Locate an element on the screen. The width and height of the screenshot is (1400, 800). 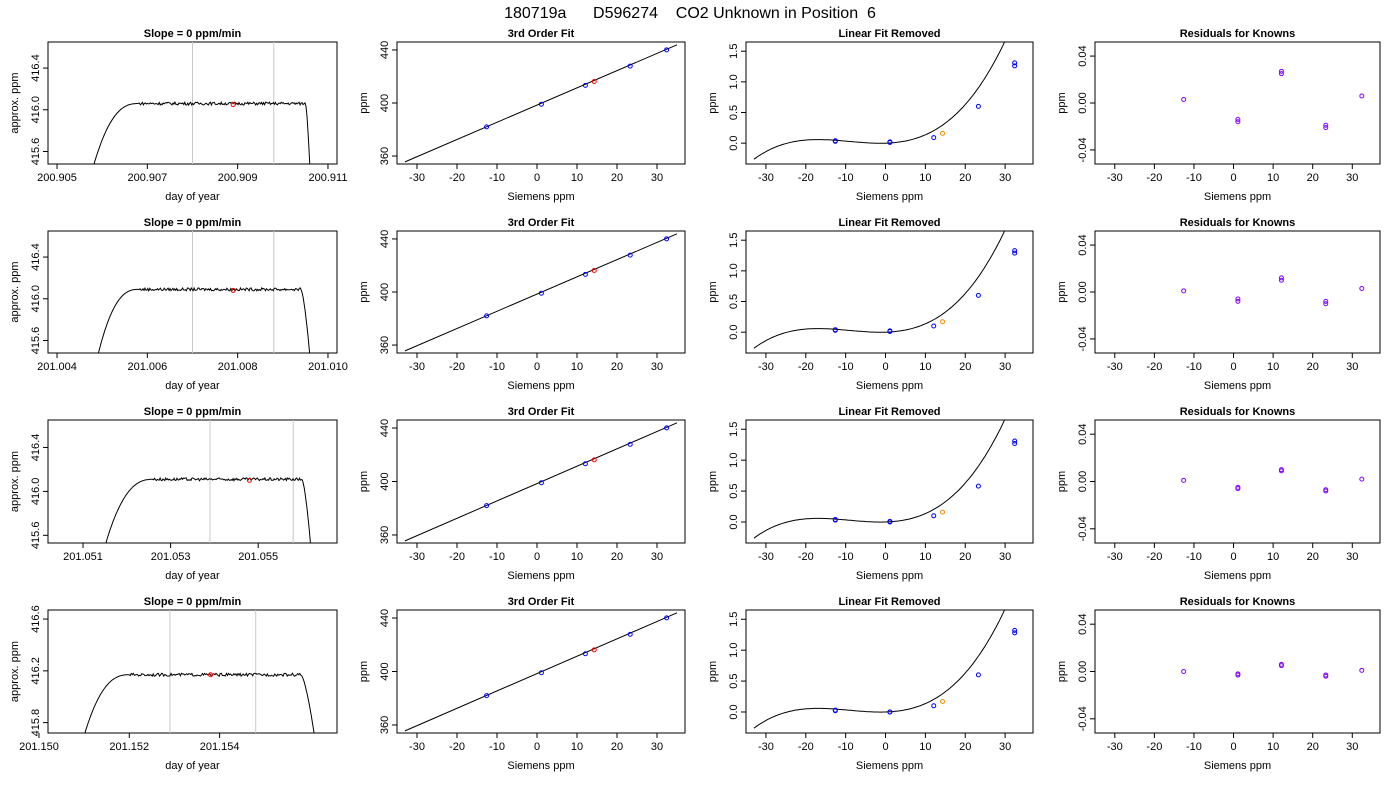
panel-title: Linear Fit Removed is located at coordinates (889, 602).